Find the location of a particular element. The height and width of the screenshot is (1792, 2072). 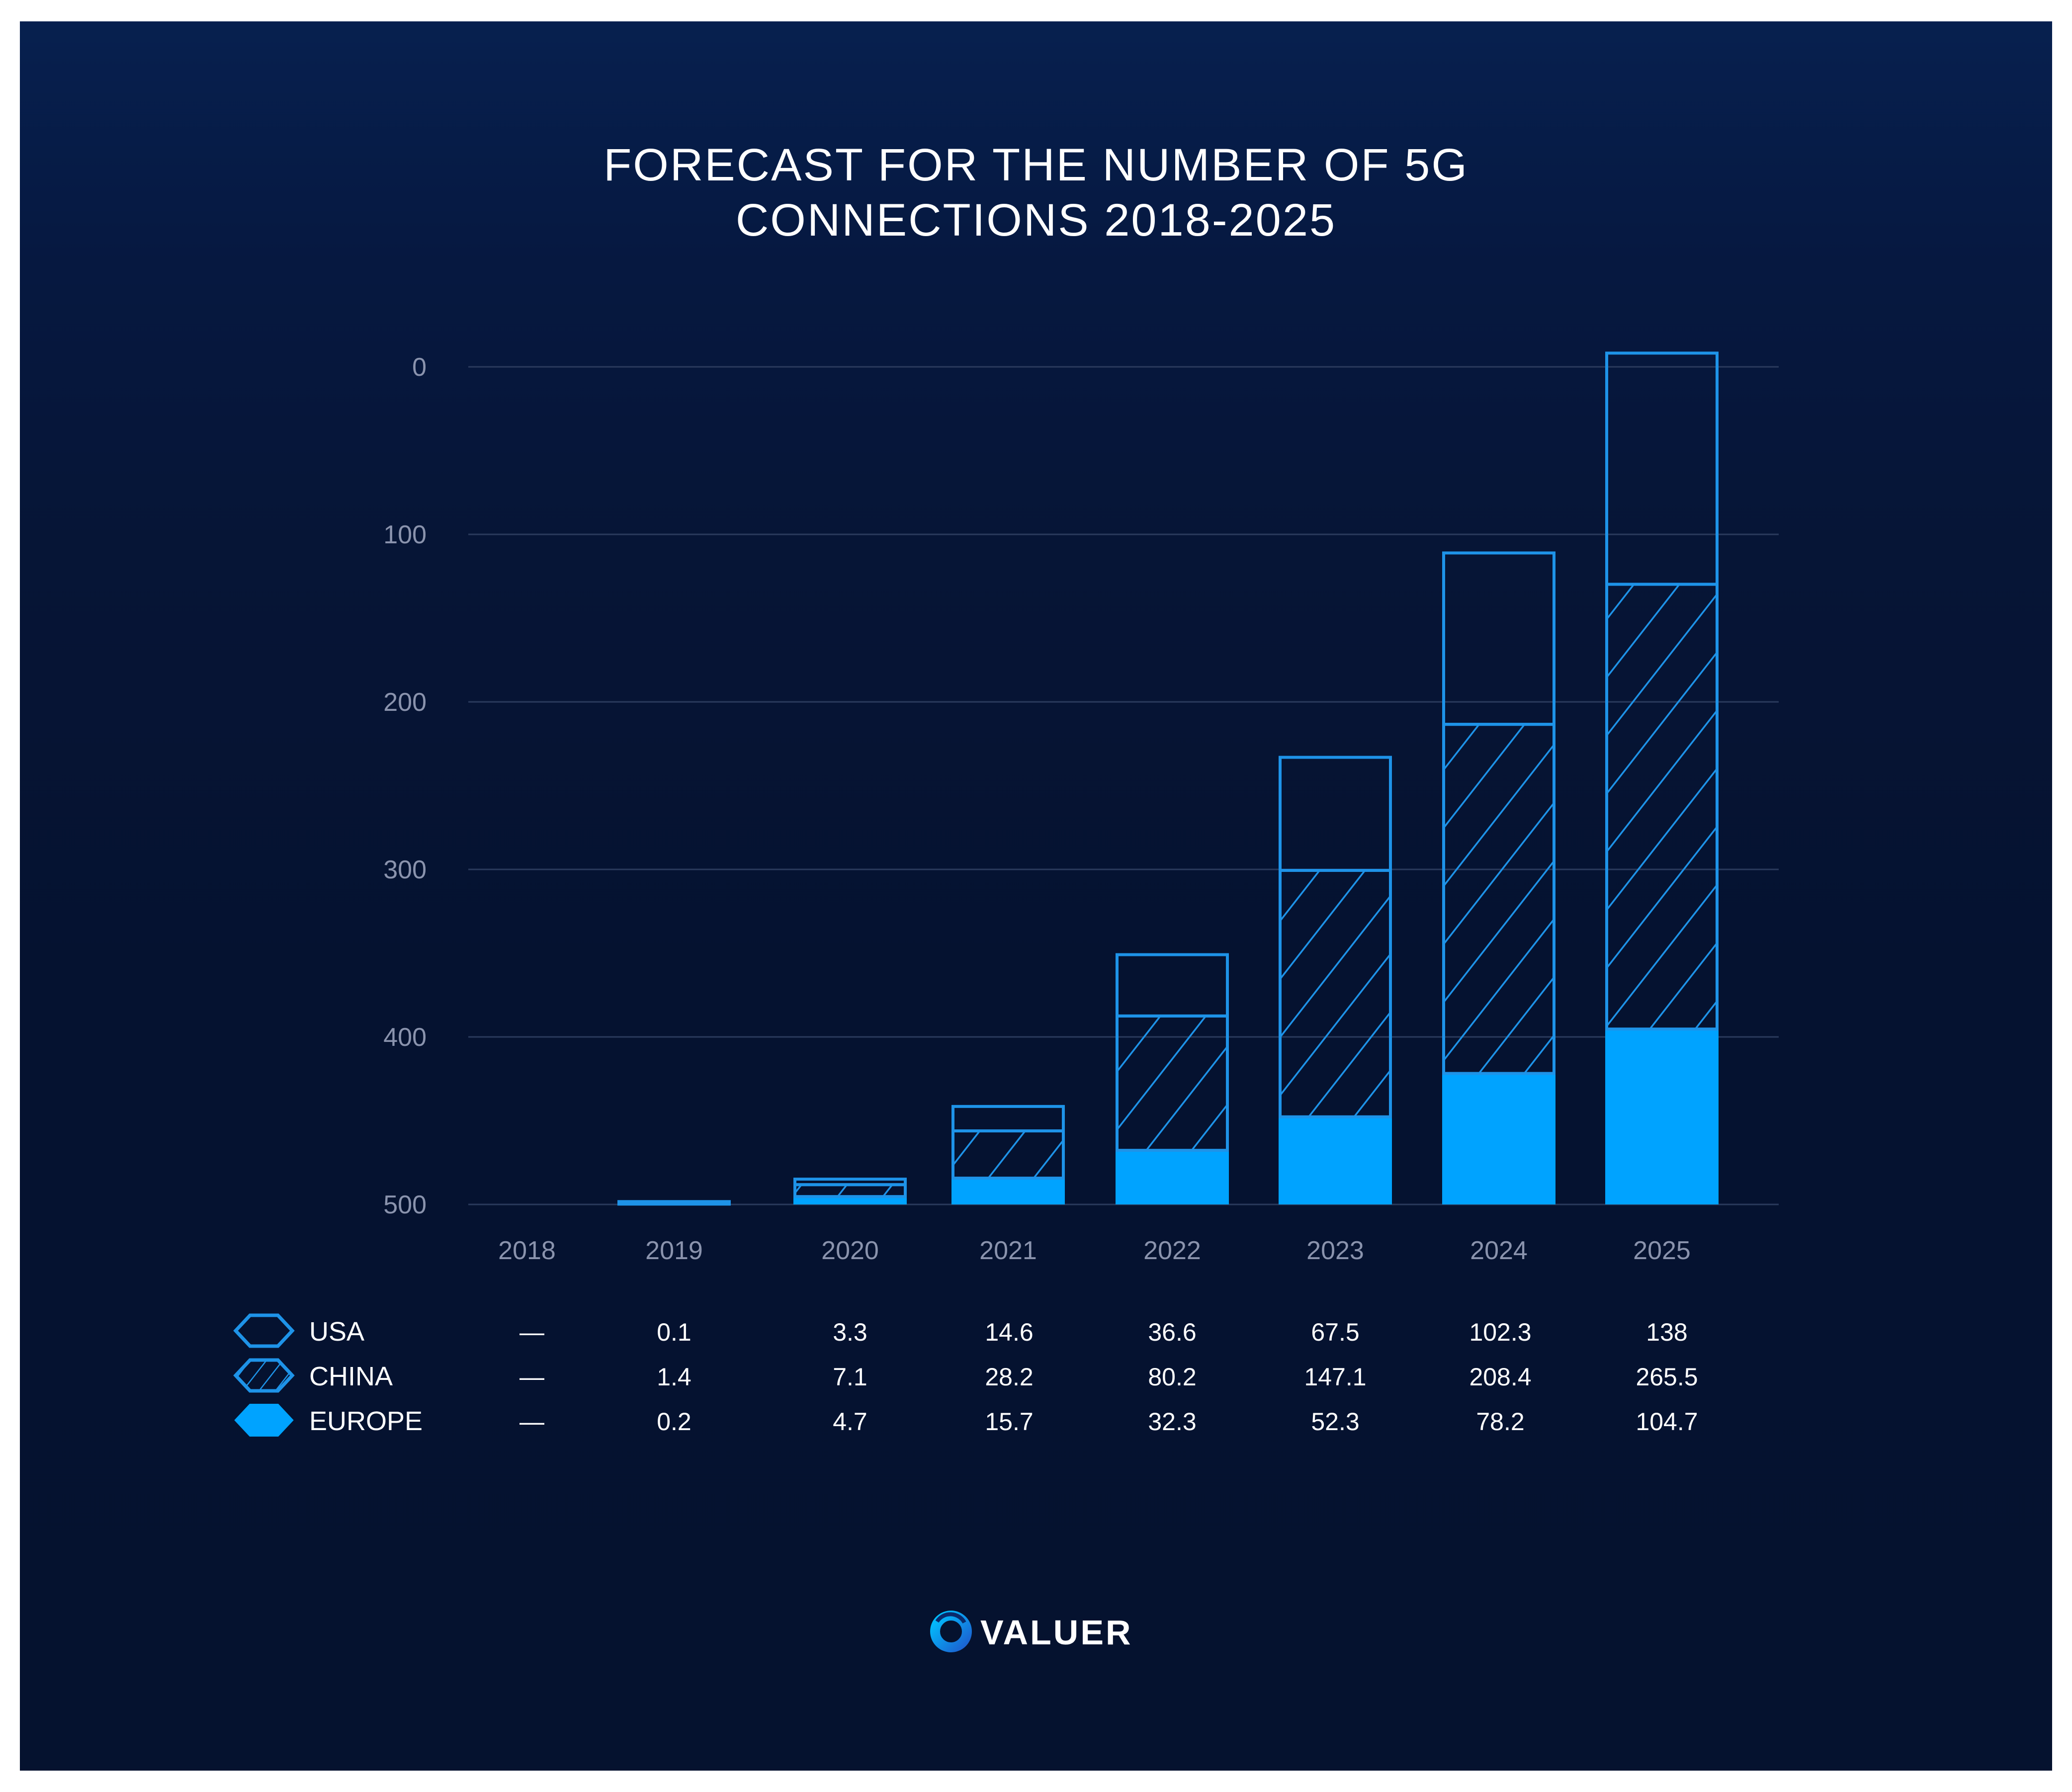

bar-usa-2023 is located at coordinates (1336, 814).